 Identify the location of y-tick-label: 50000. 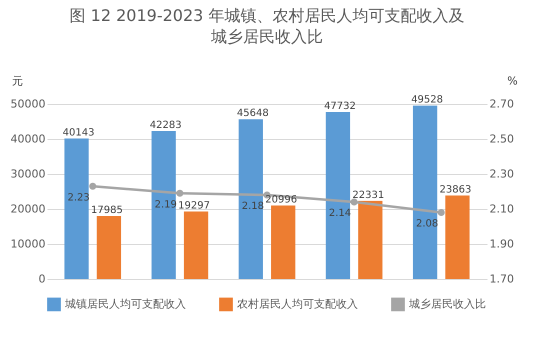
(28, 104).